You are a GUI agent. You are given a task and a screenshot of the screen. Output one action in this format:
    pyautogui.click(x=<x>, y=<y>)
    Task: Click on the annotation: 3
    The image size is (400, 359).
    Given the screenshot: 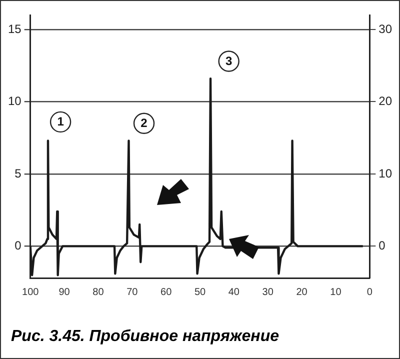 What is the action you would take?
    pyautogui.click(x=228, y=61)
    